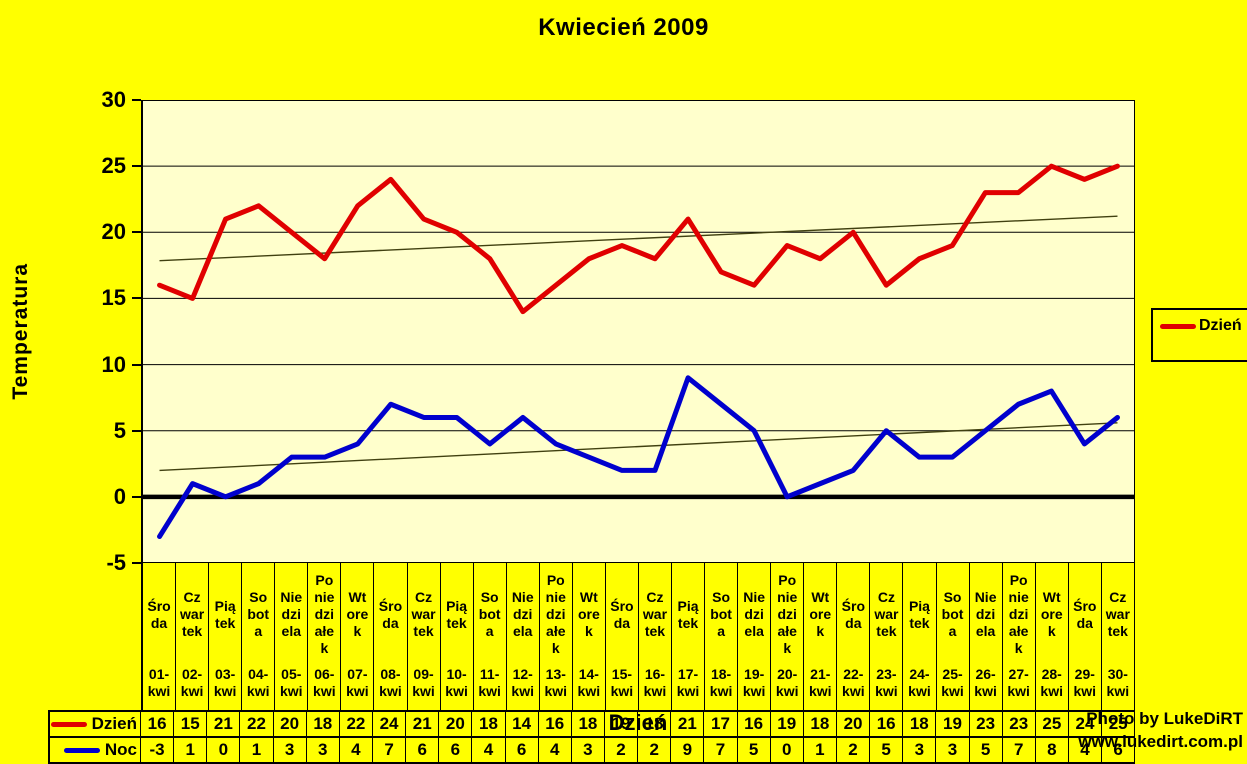  Describe the element at coordinates (20, 331) in the screenshot. I see `y-axis-title: Temperatura` at that location.